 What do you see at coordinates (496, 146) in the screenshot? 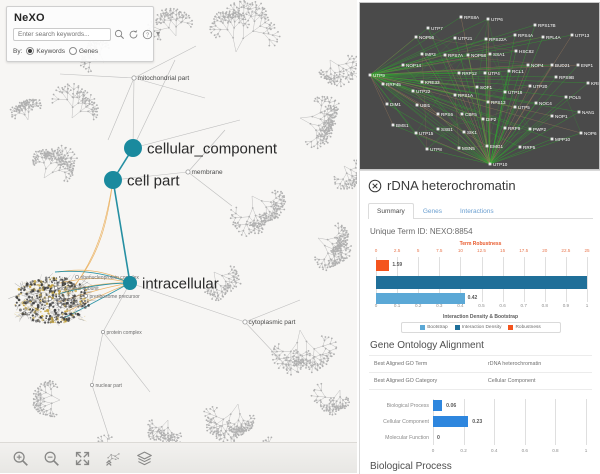
I see `gene-node-label: EMG1` at bounding box center [496, 146].